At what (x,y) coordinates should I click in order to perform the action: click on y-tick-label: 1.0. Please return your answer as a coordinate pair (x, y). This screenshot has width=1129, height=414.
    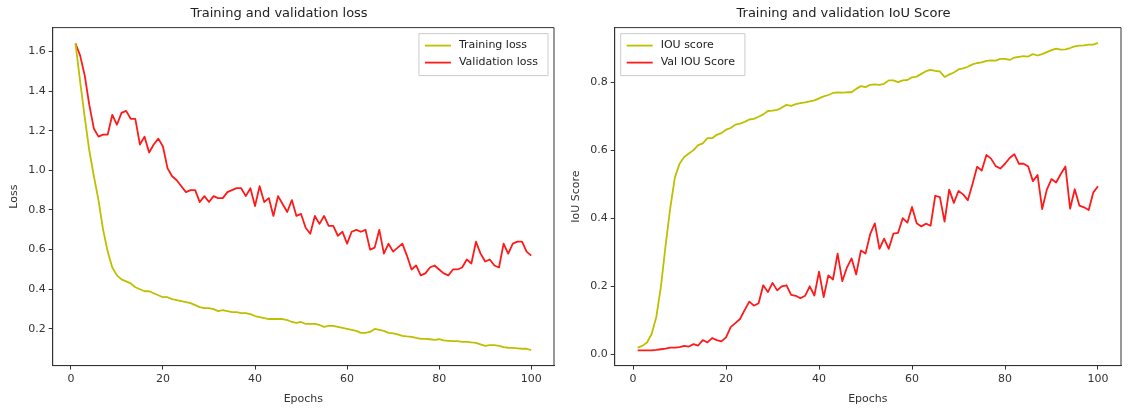
    Looking at the image, I should click on (37, 170).